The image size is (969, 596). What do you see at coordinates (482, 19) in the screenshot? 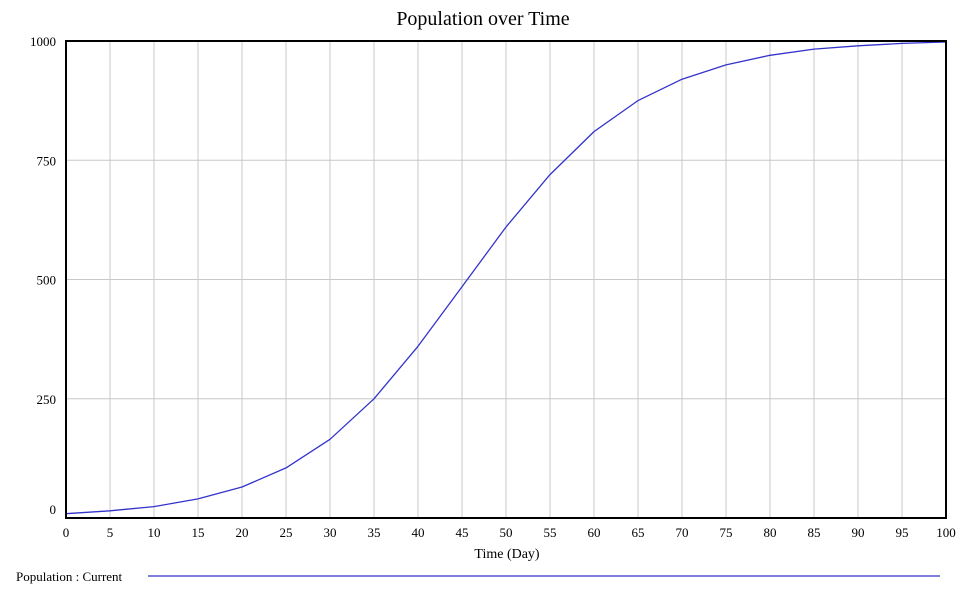
I see `chart-title: Population over Time` at bounding box center [482, 19].